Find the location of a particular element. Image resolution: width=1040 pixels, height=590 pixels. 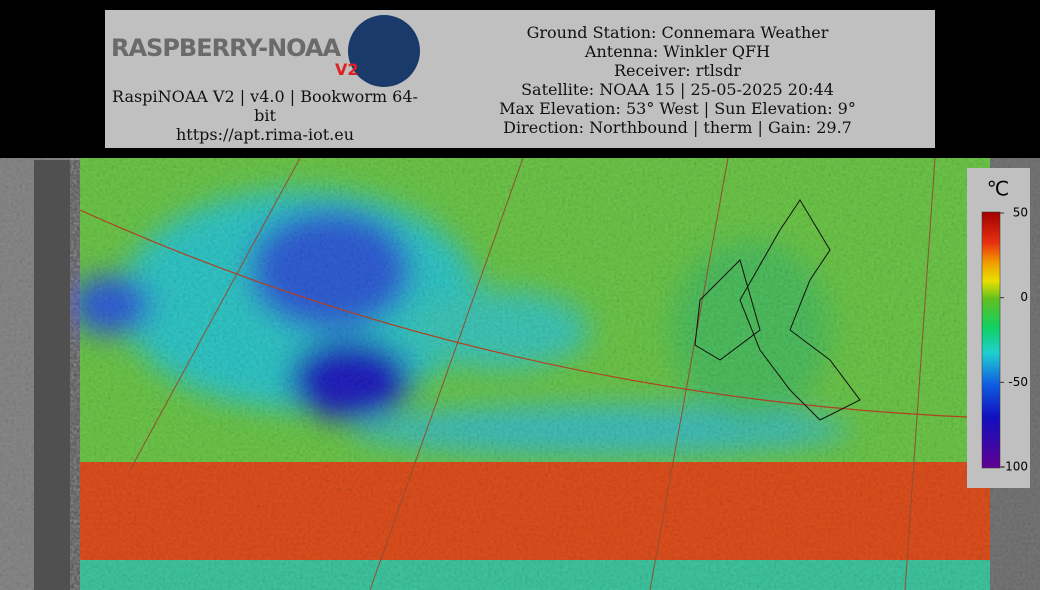

logo-text: RASPBERRY-NOAA is located at coordinates (226, 48).